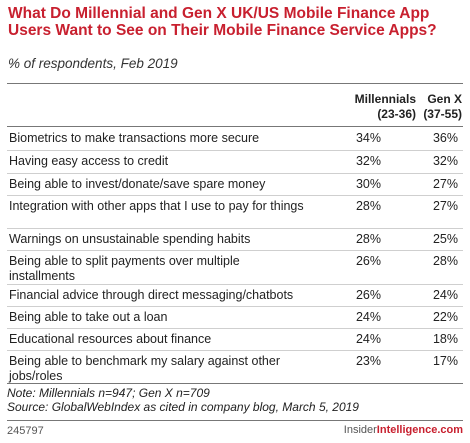  What do you see at coordinates (368, 161) in the screenshot?
I see `millennials-value: 32%` at bounding box center [368, 161].